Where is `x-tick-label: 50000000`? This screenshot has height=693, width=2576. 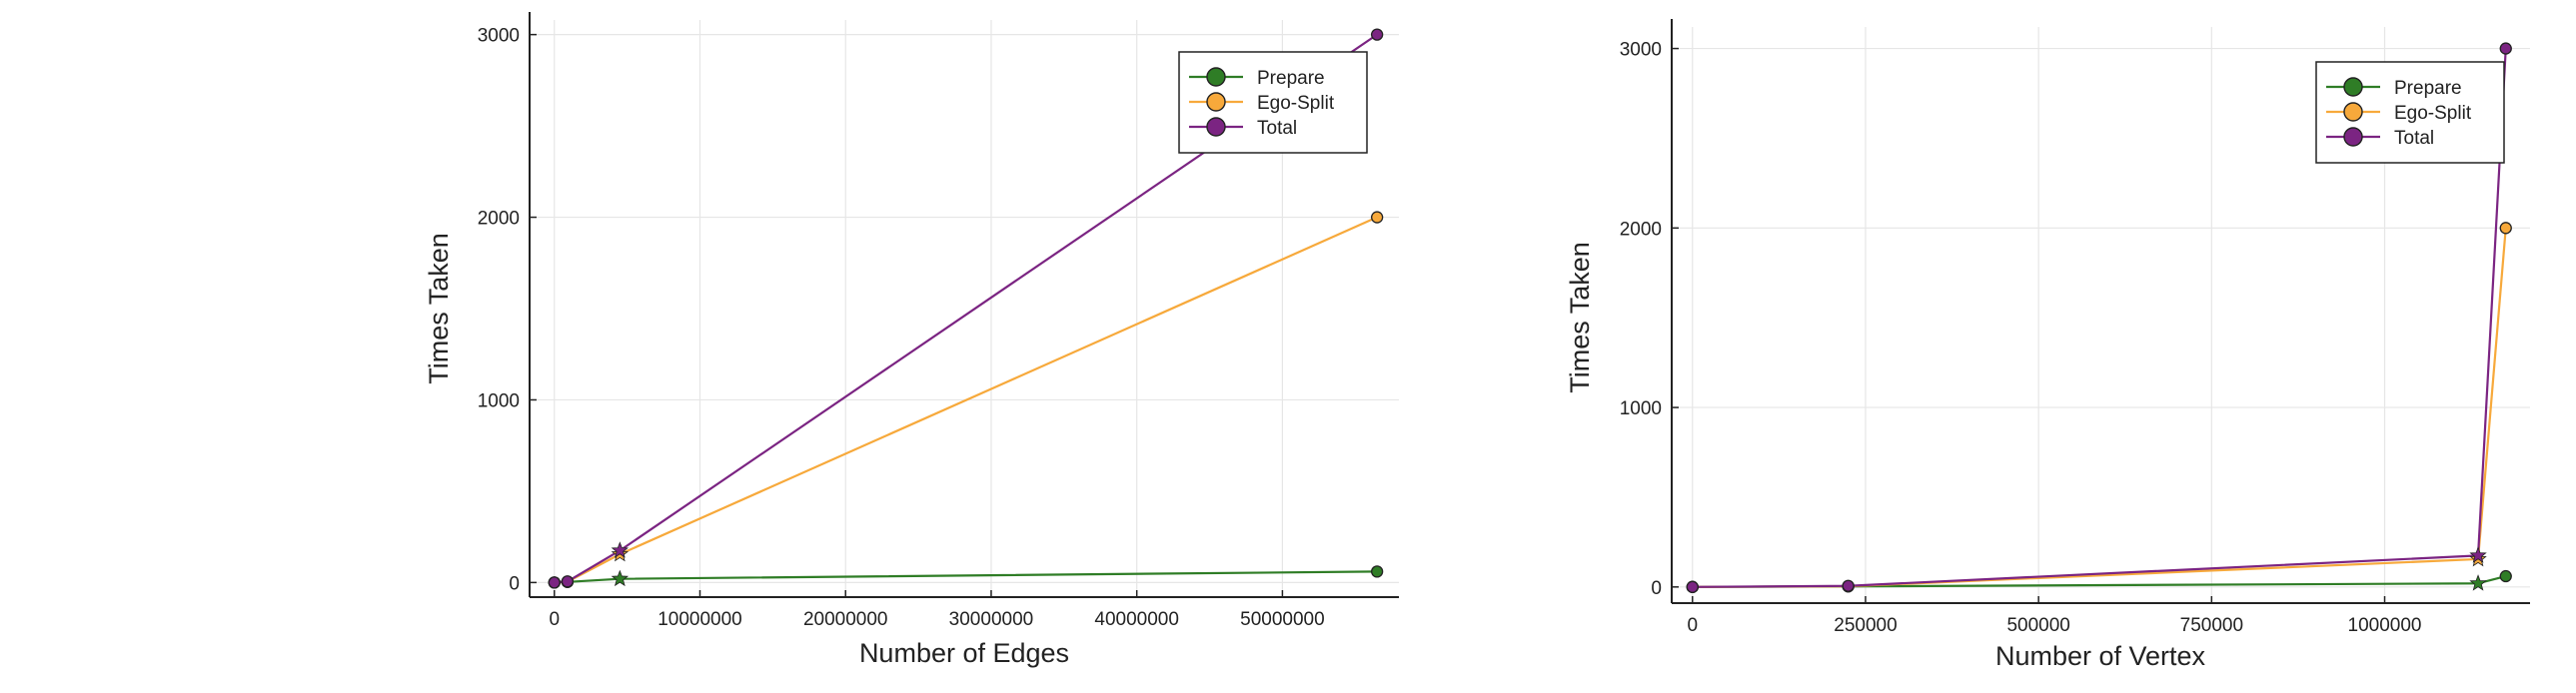 x-tick-label: 50000000 is located at coordinates (1282, 619).